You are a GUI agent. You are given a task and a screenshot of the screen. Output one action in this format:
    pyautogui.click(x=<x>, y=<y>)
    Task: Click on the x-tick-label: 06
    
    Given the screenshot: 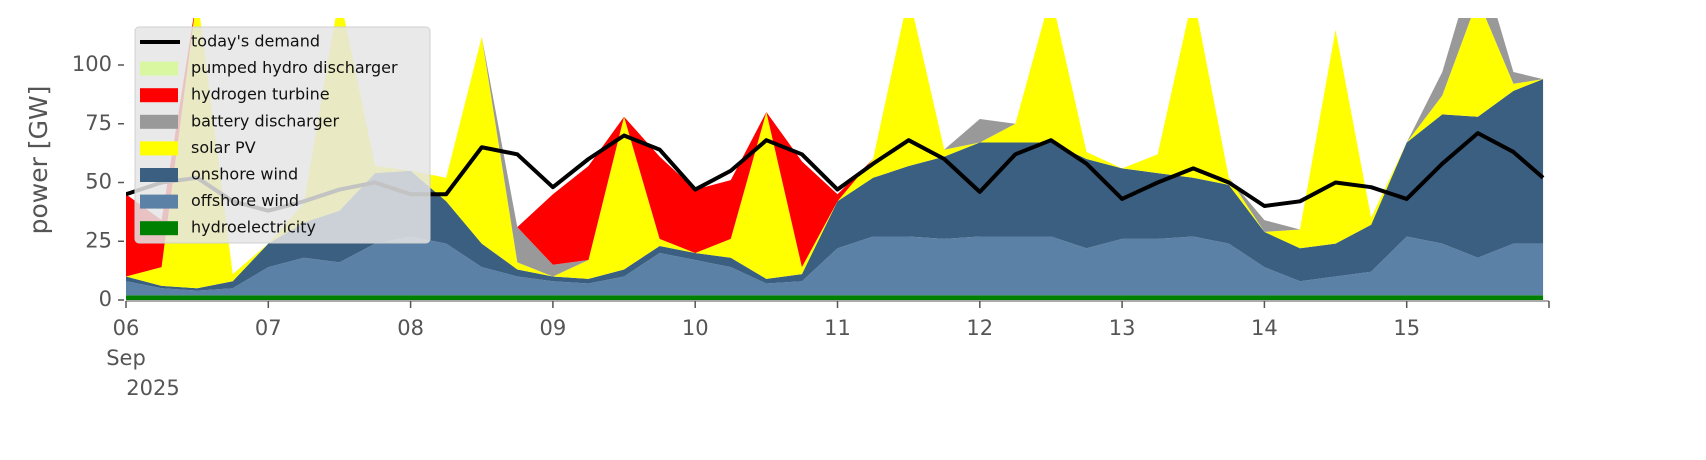 What is the action you would take?
    pyautogui.click(x=126, y=328)
    